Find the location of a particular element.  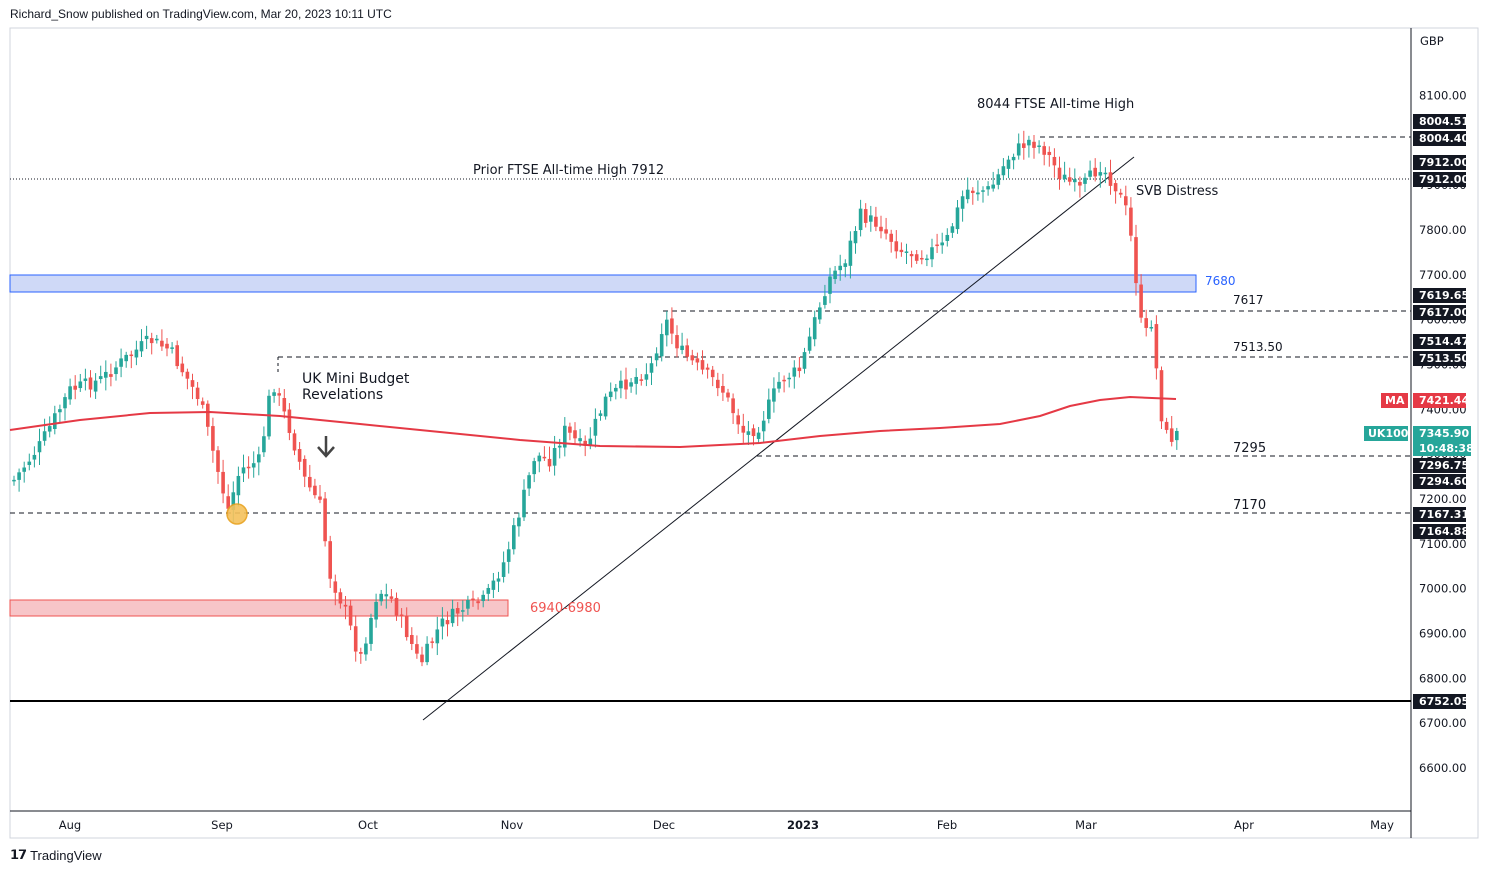

symbol-tag: UK100 is located at coordinates (1388, 433).